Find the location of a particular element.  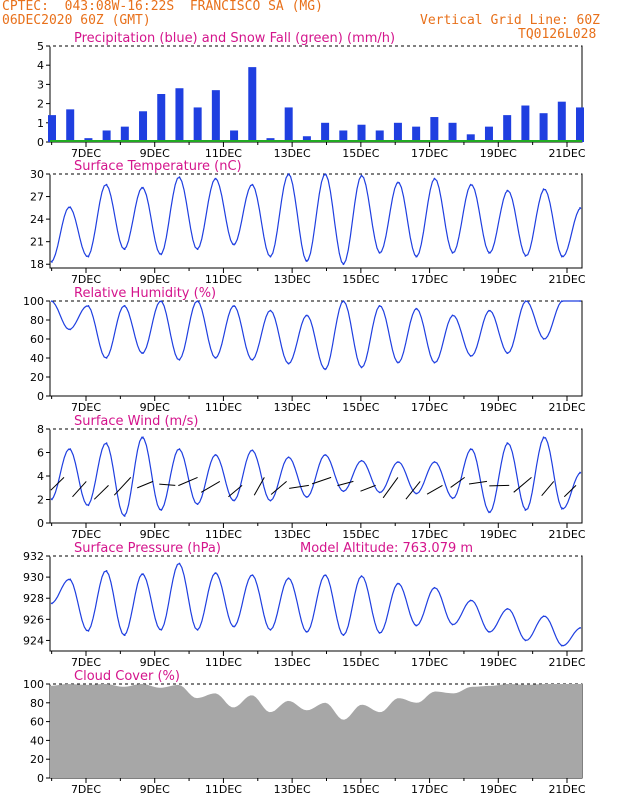

panel-title: Surface Temperature (nC) is located at coordinates (158, 166).